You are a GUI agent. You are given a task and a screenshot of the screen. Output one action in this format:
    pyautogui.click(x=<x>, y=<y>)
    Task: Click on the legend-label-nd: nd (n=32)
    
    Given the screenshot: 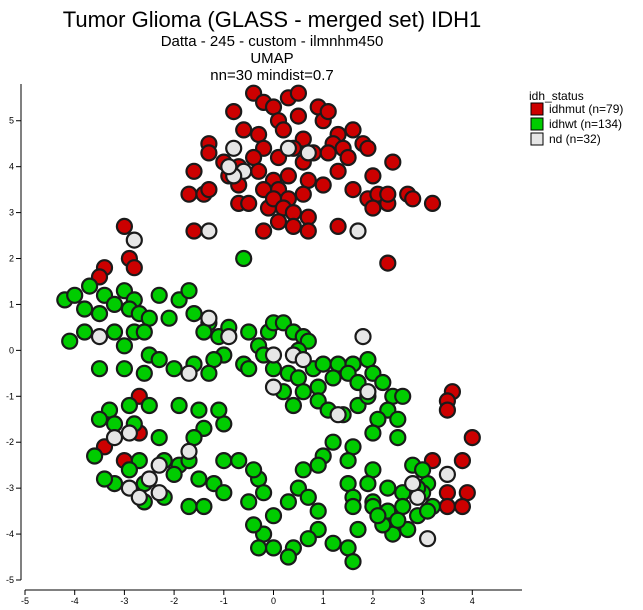 What is the action you would take?
    pyautogui.click(x=575, y=139)
    